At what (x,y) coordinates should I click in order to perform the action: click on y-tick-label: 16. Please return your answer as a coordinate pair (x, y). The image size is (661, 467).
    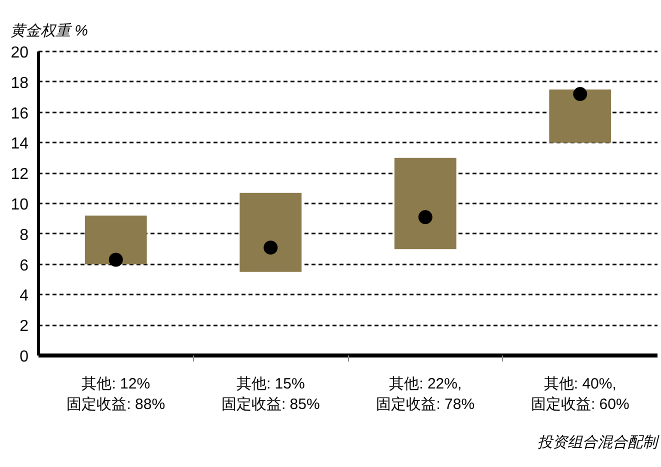
    Looking at the image, I should click on (19, 113).